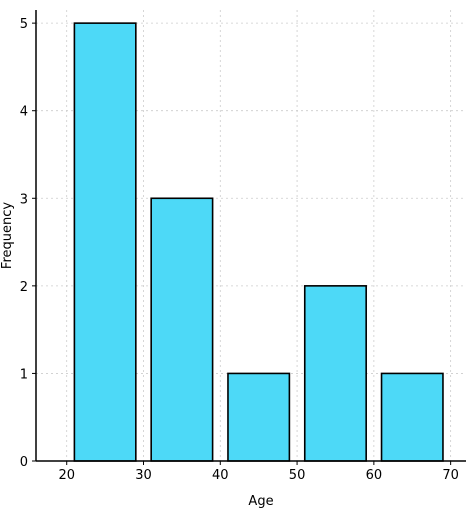 The height and width of the screenshot is (513, 474). What do you see at coordinates (24, 462) in the screenshot?
I see `y-tick-label: 0` at bounding box center [24, 462].